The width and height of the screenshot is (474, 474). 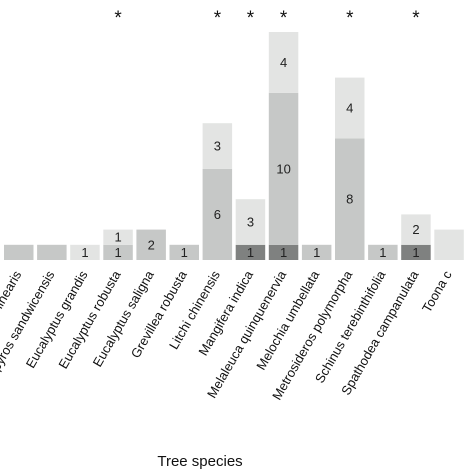 I want to click on x-tick-label: Toona c, so click(x=437, y=291).